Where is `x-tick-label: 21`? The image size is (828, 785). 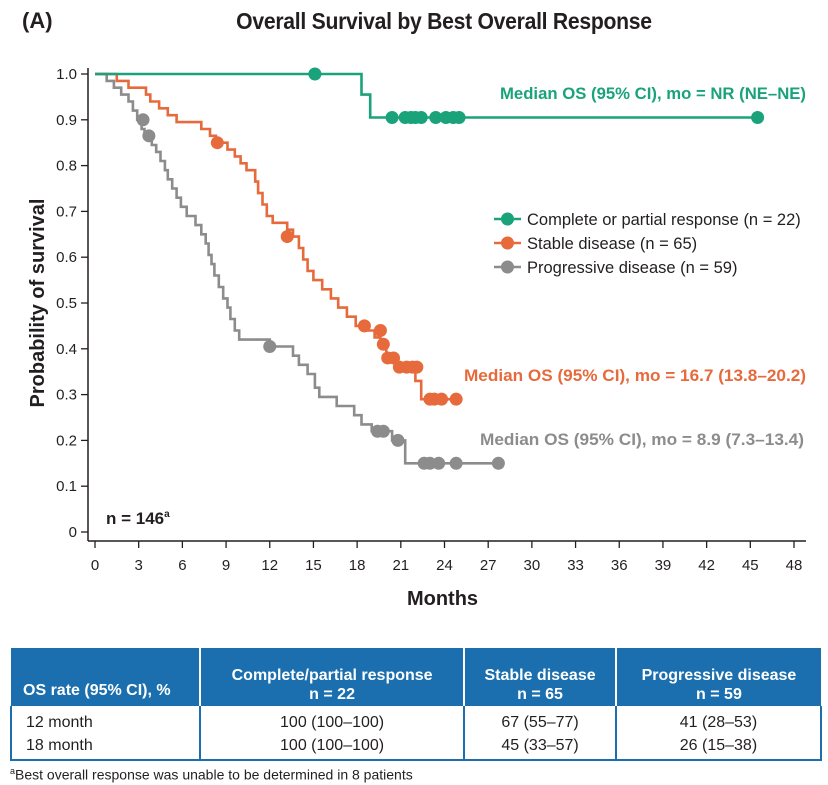 x-tick-label: 21 is located at coordinates (400, 565).